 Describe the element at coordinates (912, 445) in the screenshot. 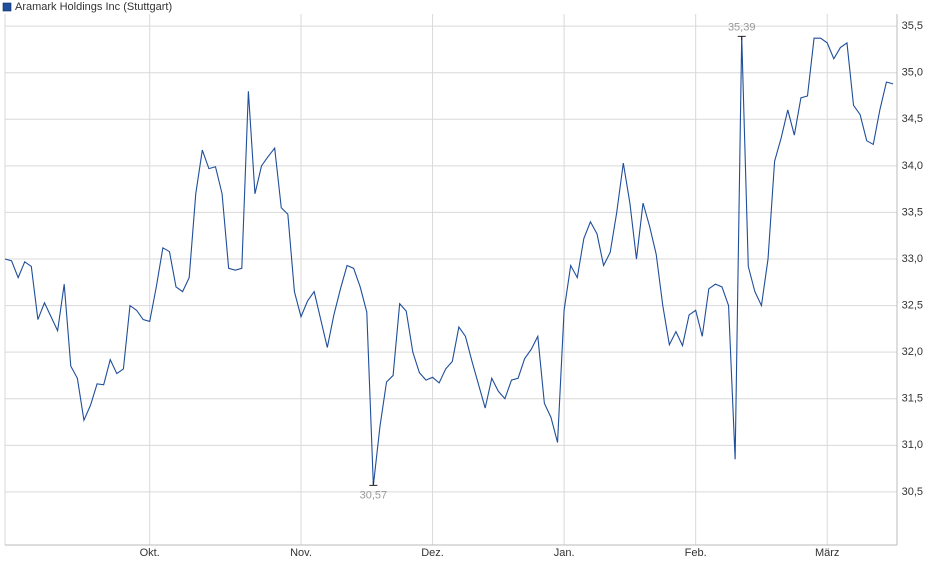

I see `y-tick-label: 31,0` at that location.